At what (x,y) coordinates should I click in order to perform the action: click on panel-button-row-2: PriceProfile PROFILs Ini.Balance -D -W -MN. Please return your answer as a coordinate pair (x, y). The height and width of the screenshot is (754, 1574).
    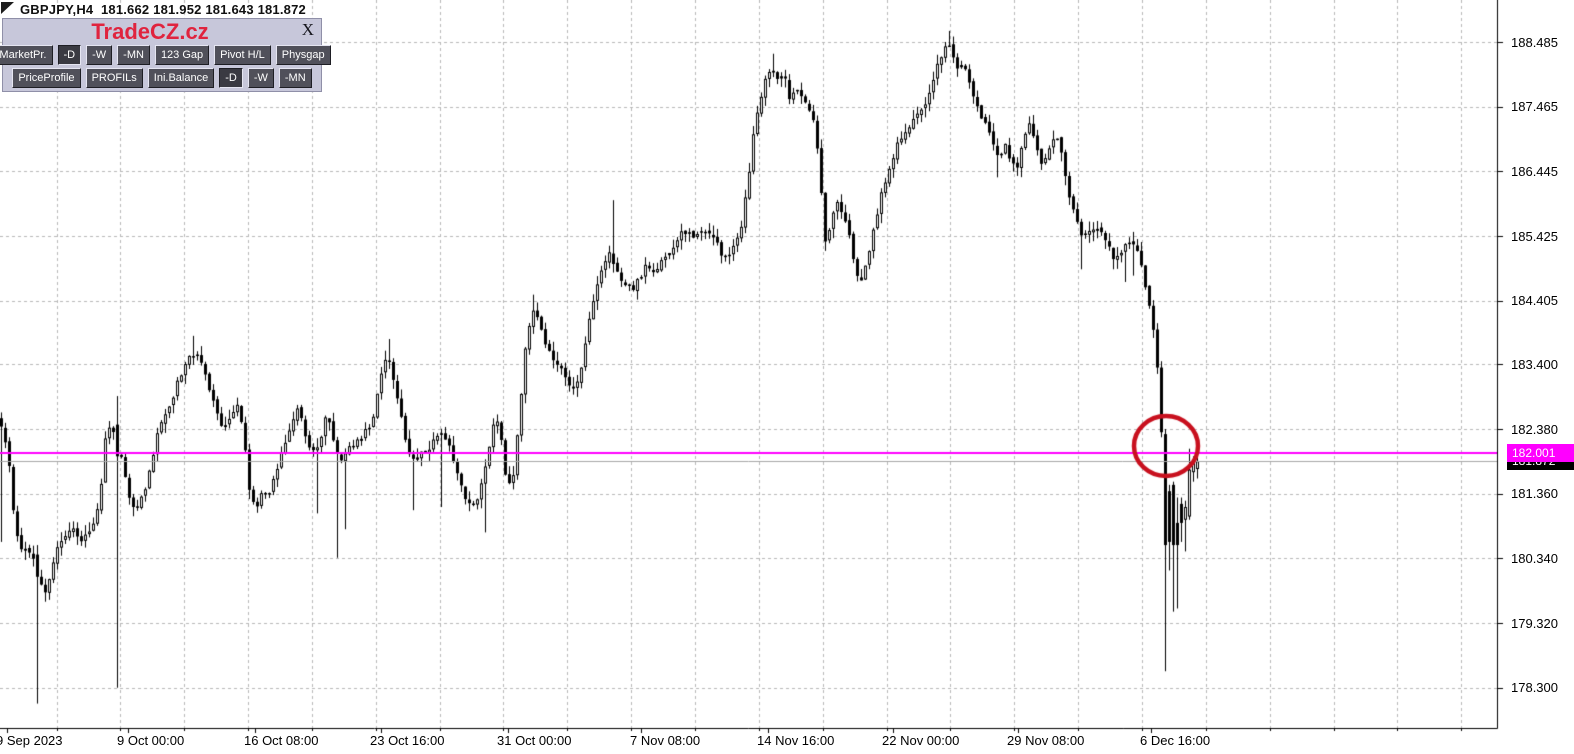
    Looking at the image, I should click on (162, 78).